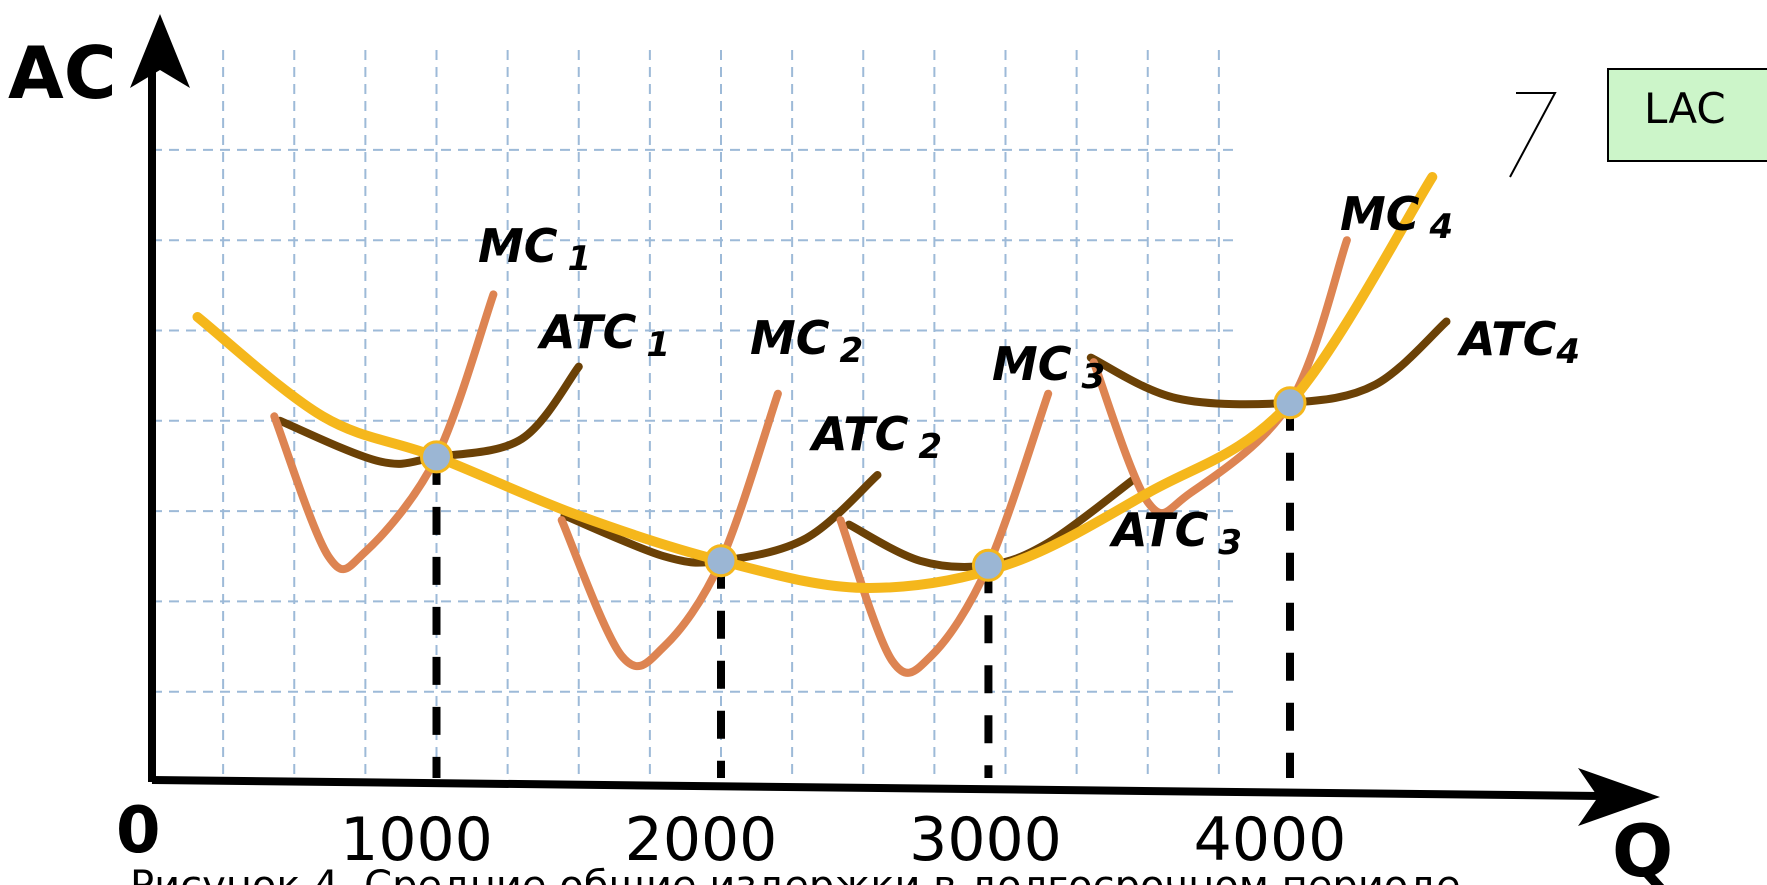 The width and height of the screenshot is (1767, 885). What do you see at coordinates (416, 840) in the screenshot?
I see `x-tick-label: 1000` at bounding box center [416, 840].